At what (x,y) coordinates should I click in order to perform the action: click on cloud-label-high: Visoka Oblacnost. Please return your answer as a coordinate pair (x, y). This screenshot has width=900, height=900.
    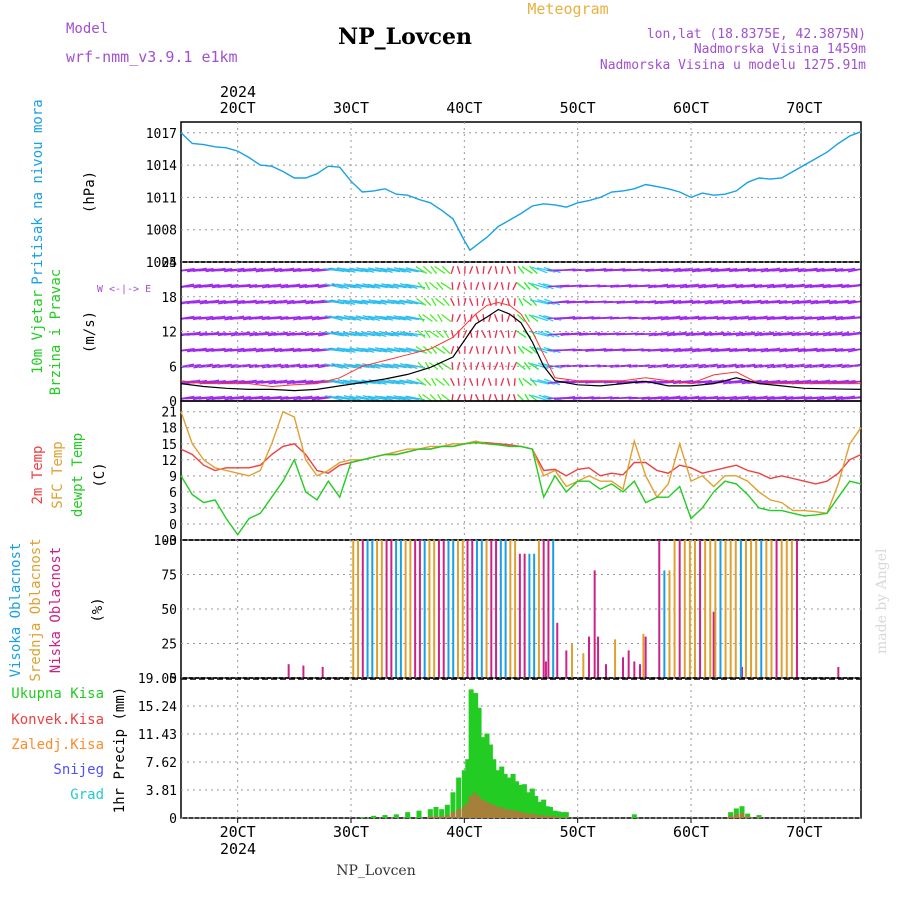
    Looking at the image, I should click on (16, 610).